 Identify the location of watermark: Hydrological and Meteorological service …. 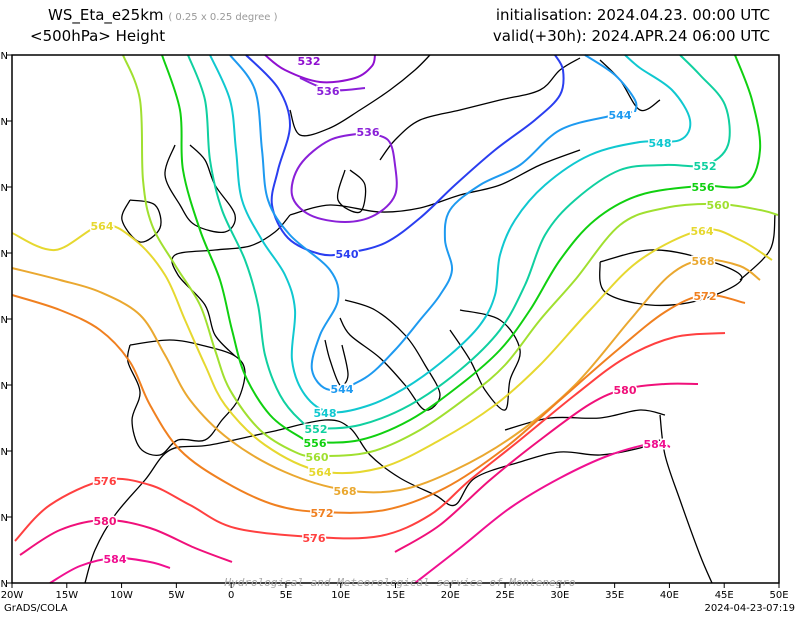
(400, 582).